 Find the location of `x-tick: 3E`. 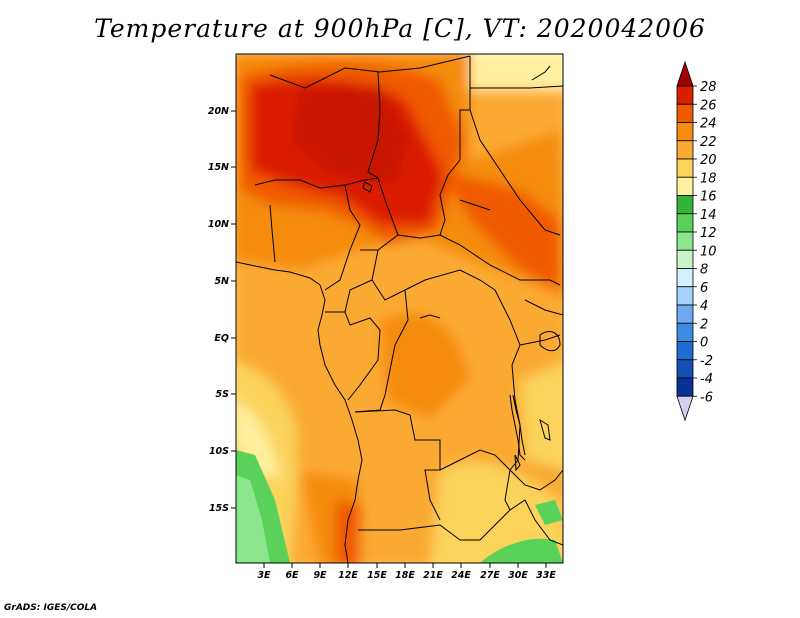

x-tick: 3E is located at coordinates (264, 572).